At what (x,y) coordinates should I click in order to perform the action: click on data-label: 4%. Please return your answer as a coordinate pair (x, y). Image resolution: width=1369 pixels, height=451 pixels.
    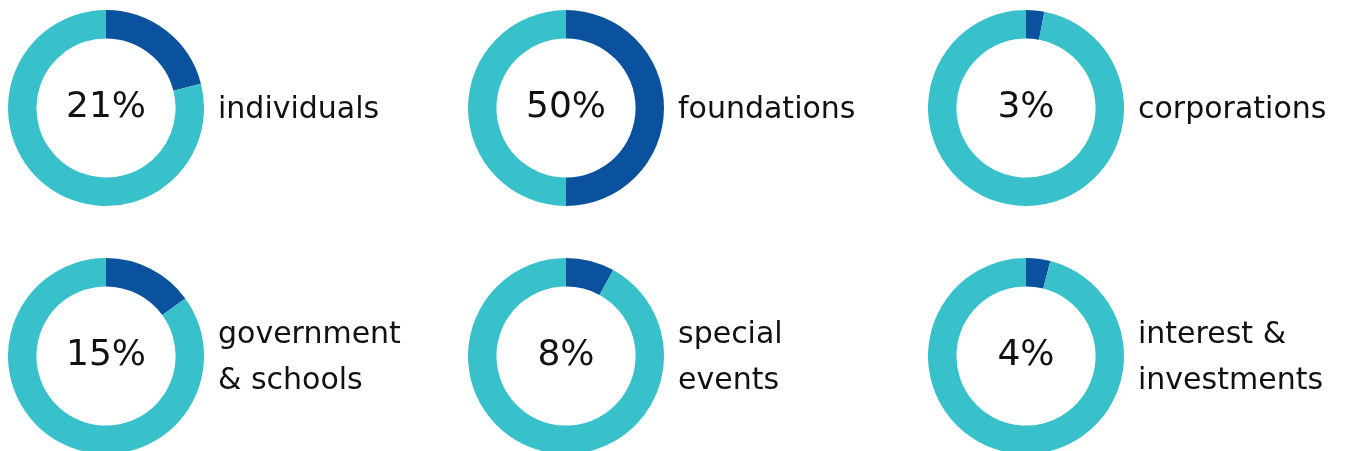
    Looking at the image, I should click on (1026, 353).